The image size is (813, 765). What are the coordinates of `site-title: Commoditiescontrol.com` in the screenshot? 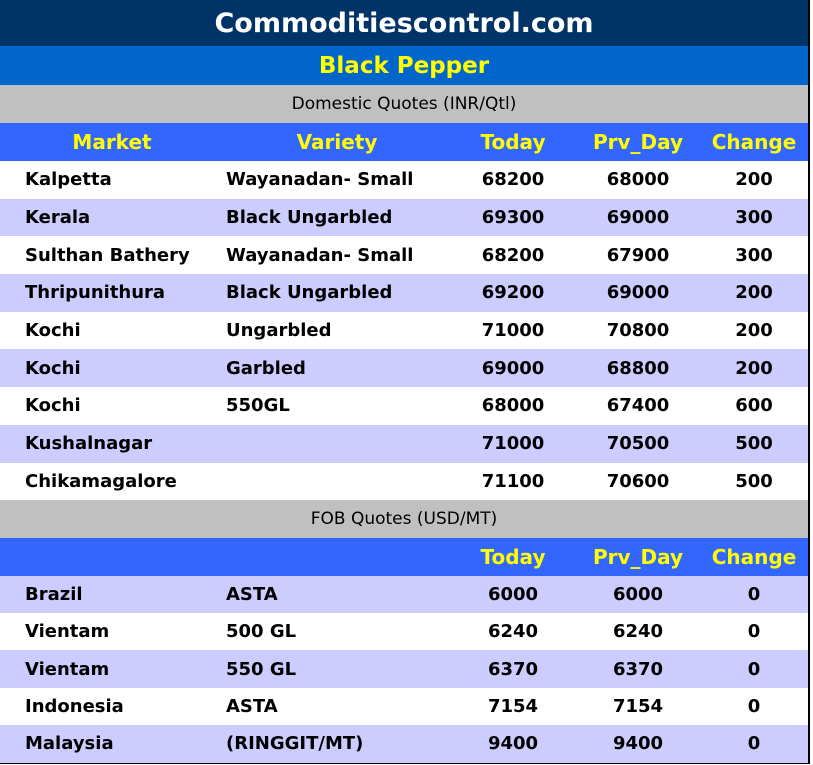 It's located at (404, 23).